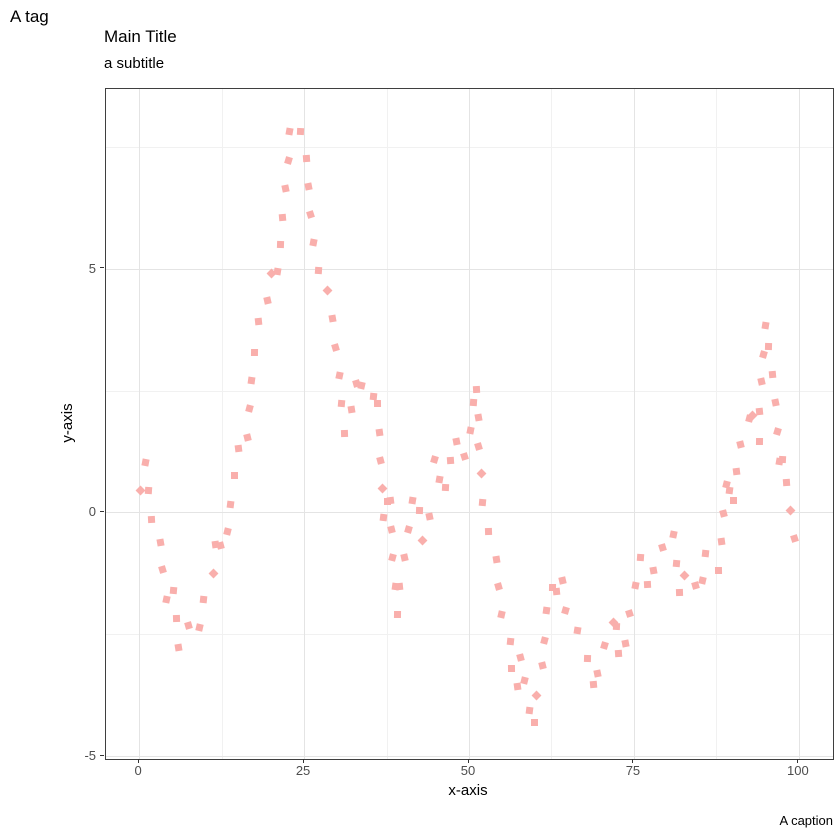  What do you see at coordinates (420, 791) in the screenshot?
I see `x-axis-title: x-axis` at bounding box center [420, 791].